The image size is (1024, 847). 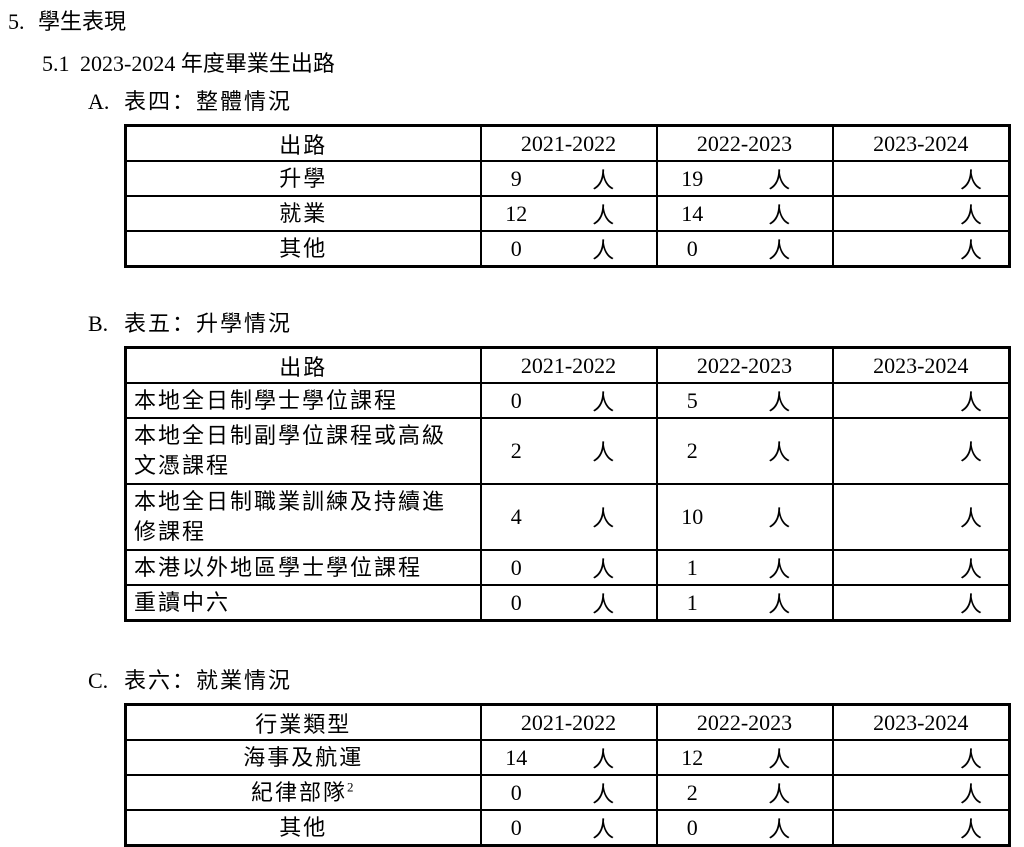 I want to click on value-wrap: 10 人, so click(x=745, y=517).